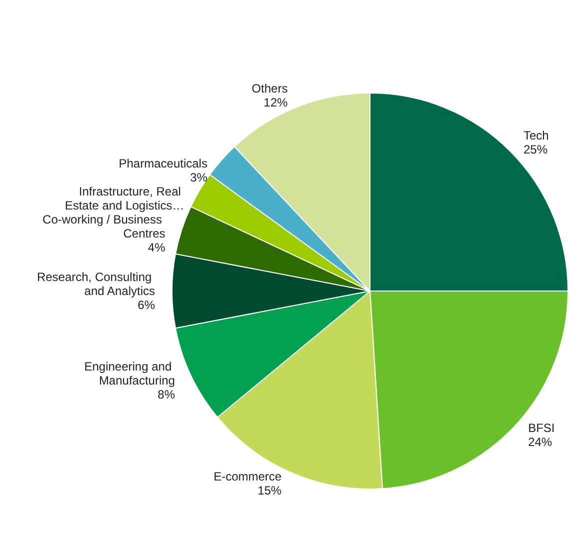  Describe the element at coordinates (95, 284) in the screenshot. I see `slice-label: Research, Consulting and Analytics` at that location.